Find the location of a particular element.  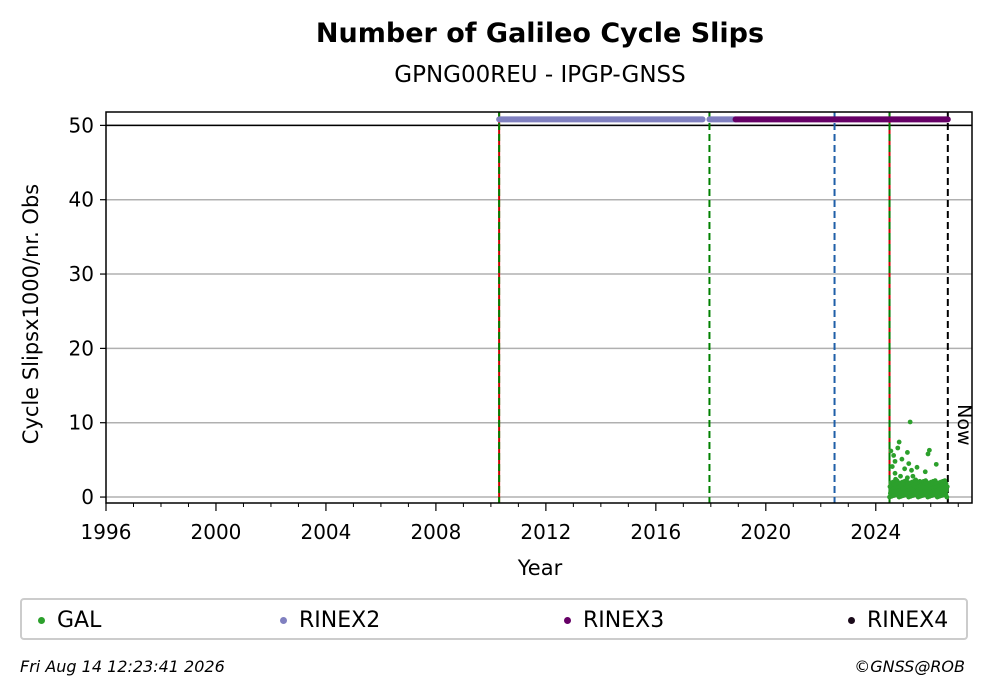

y-tick-label-30: 30 is located at coordinates (81, 274).